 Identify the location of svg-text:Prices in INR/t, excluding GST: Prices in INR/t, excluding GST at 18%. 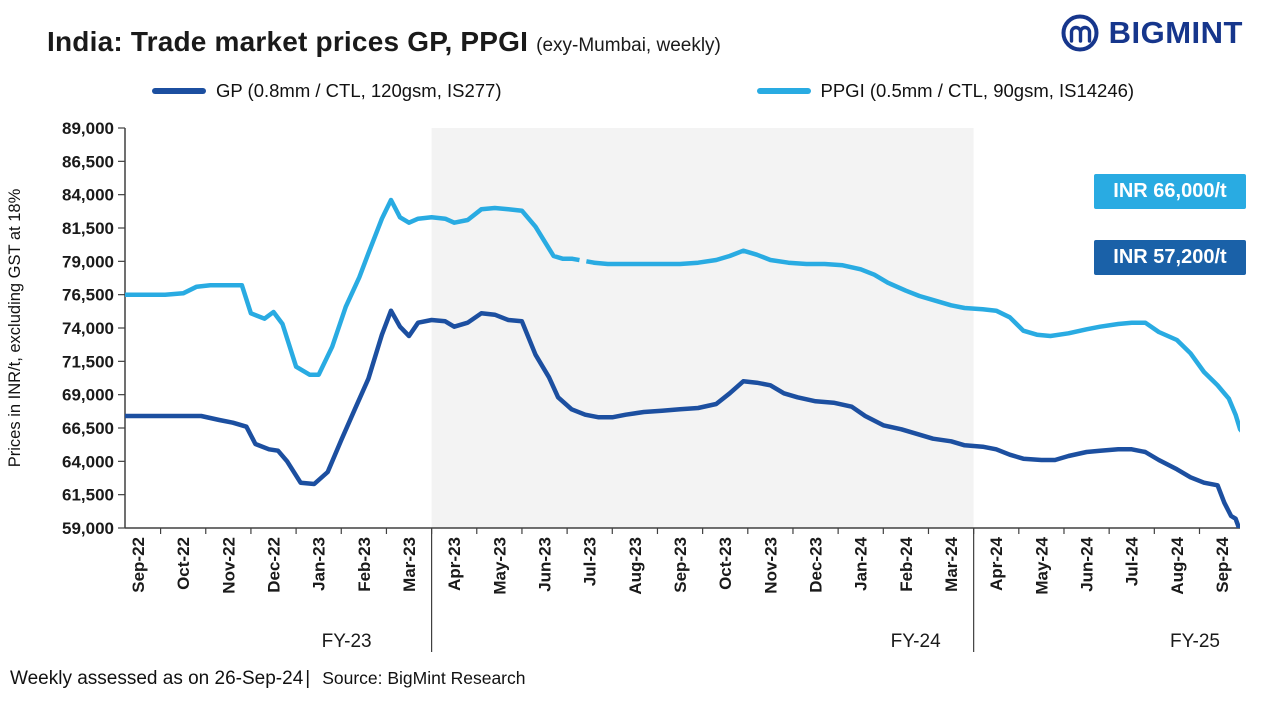
(15, 327).